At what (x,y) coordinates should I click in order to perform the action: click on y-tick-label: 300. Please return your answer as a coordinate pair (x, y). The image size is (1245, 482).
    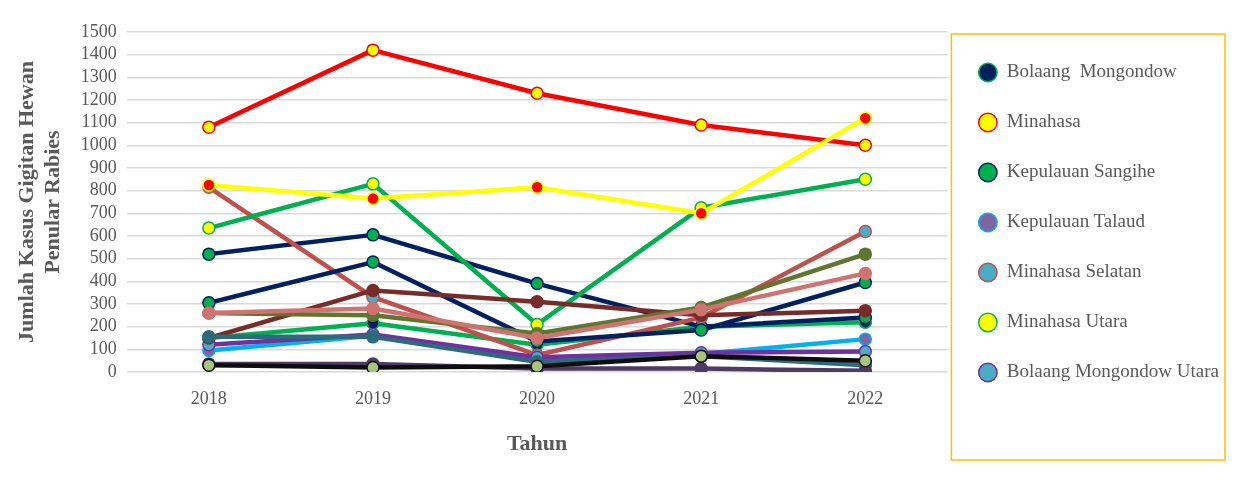
    Looking at the image, I should click on (103, 302).